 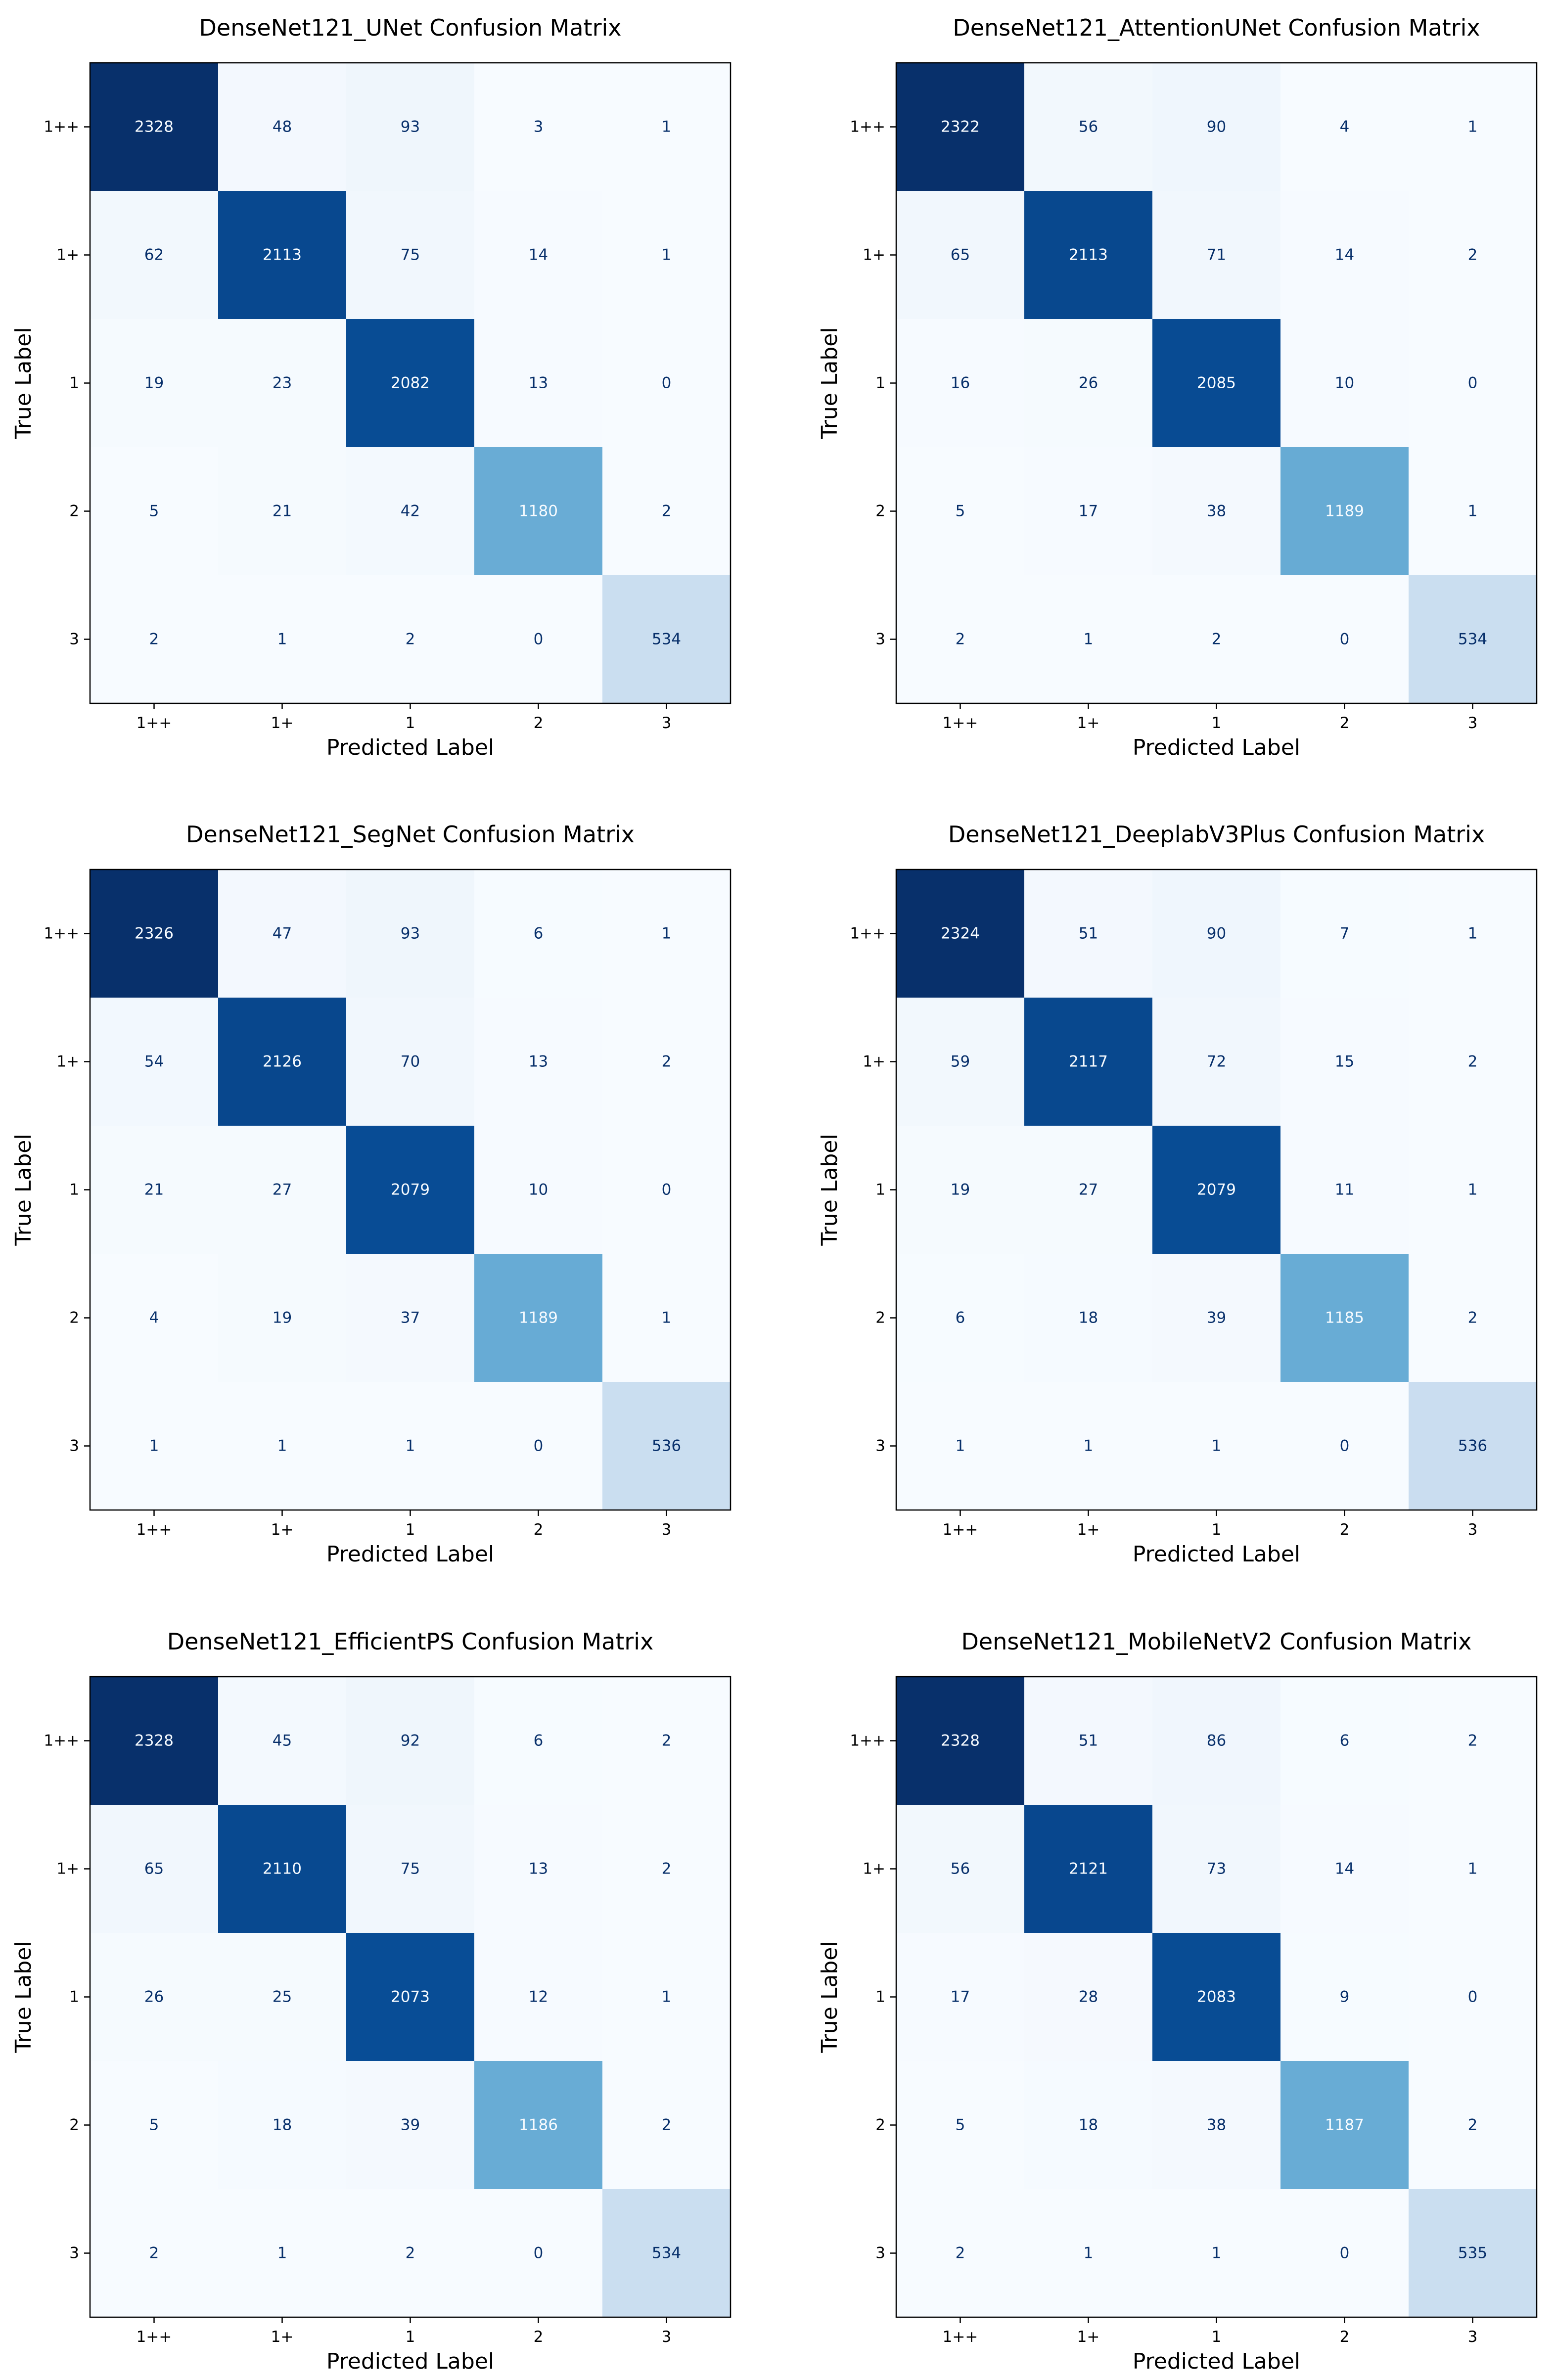 What do you see at coordinates (1473, 723) in the screenshot?
I see `x-tick-label: 3` at bounding box center [1473, 723].